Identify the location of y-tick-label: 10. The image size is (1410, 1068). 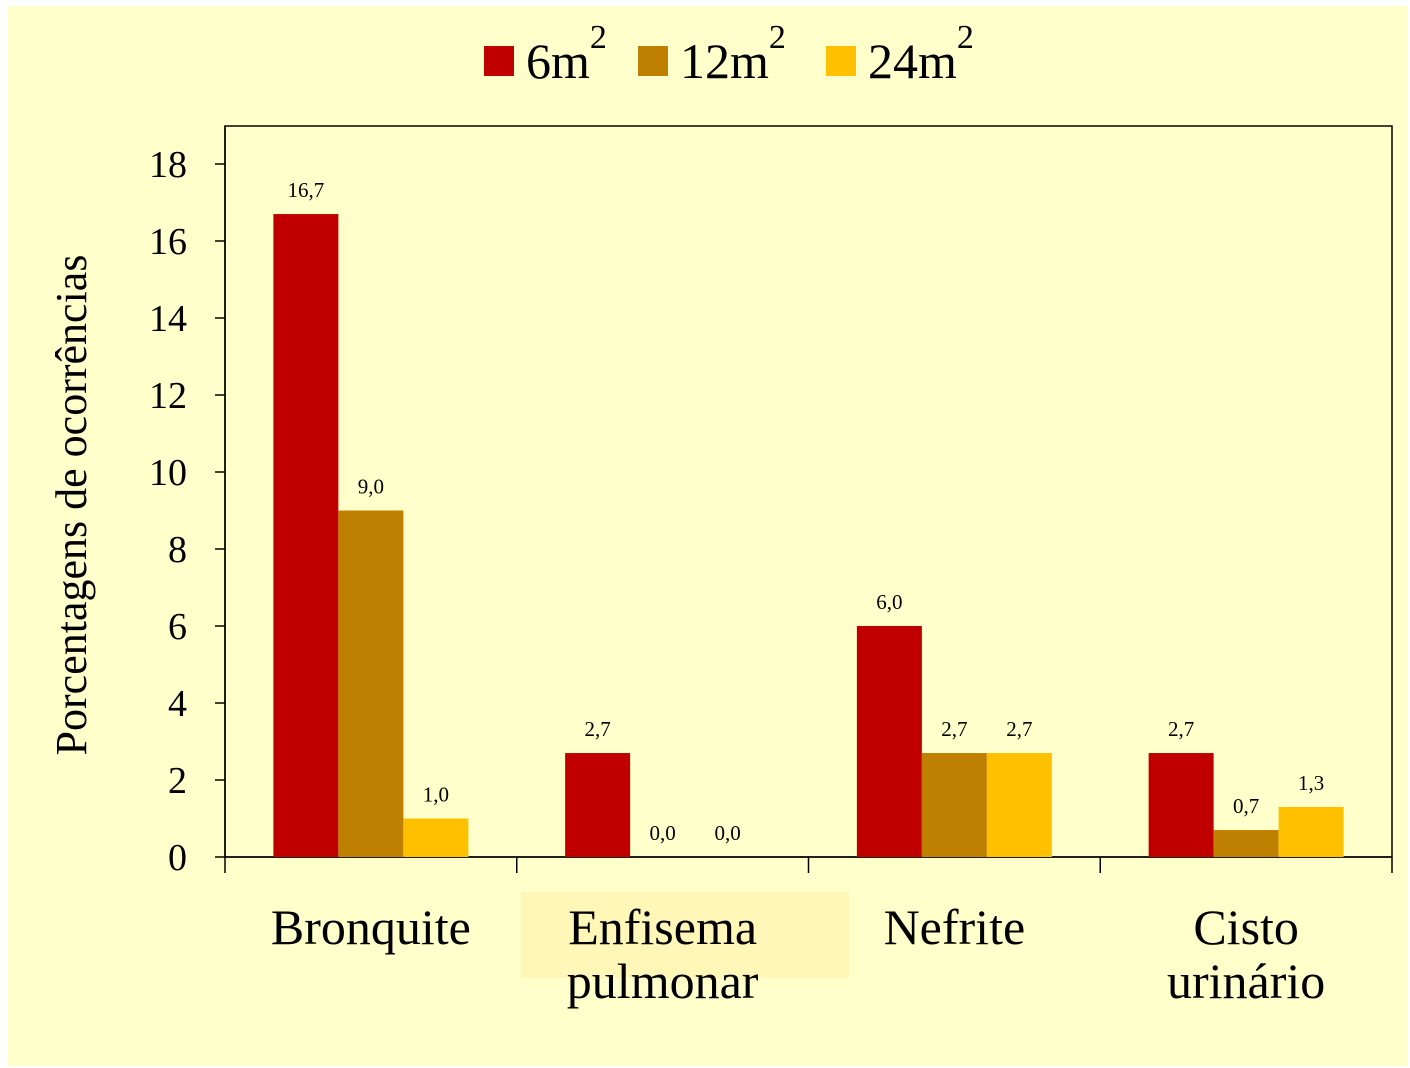
(168, 473).